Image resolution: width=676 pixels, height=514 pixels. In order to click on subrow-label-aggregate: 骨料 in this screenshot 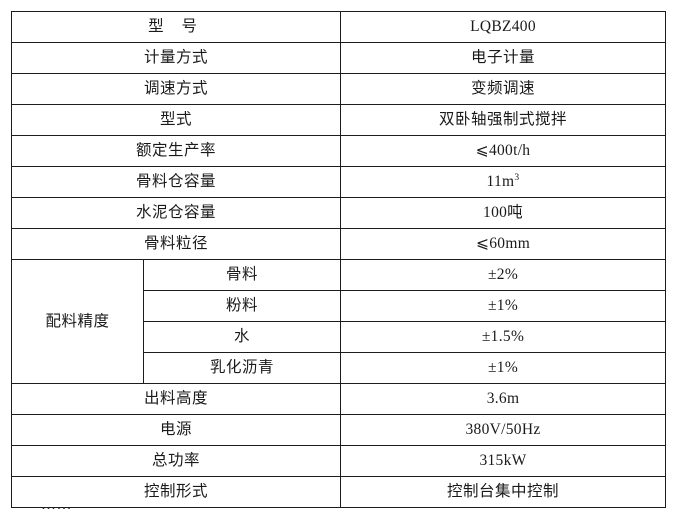, I will do `click(242, 275)`.